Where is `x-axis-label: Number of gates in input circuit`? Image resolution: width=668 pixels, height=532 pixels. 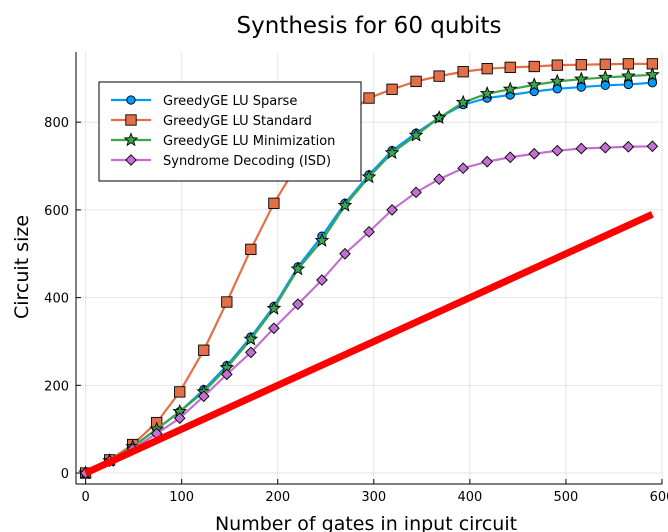 x-axis-label: Number of gates in input circuit is located at coordinates (366, 522).